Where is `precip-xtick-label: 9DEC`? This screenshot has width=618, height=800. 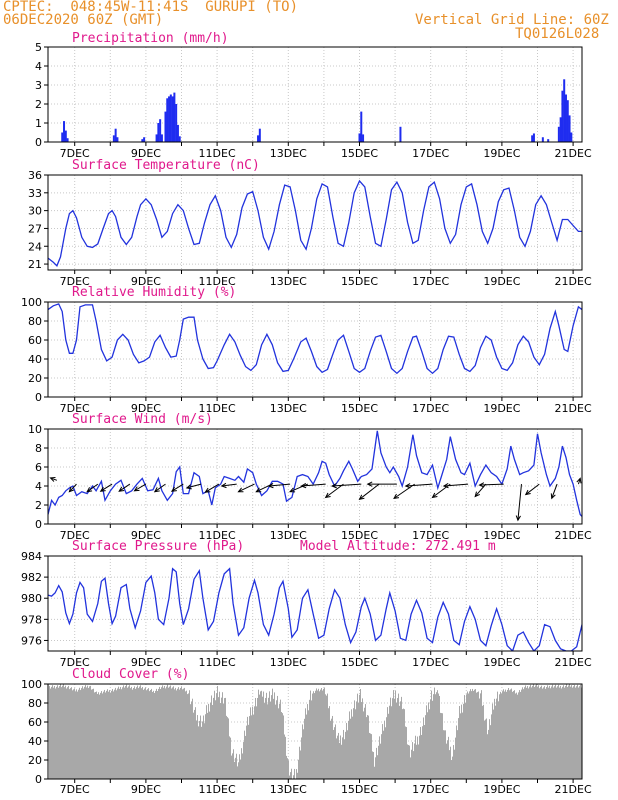 precip-xtick-label: 9DEC is located at coordinates (146, 153).